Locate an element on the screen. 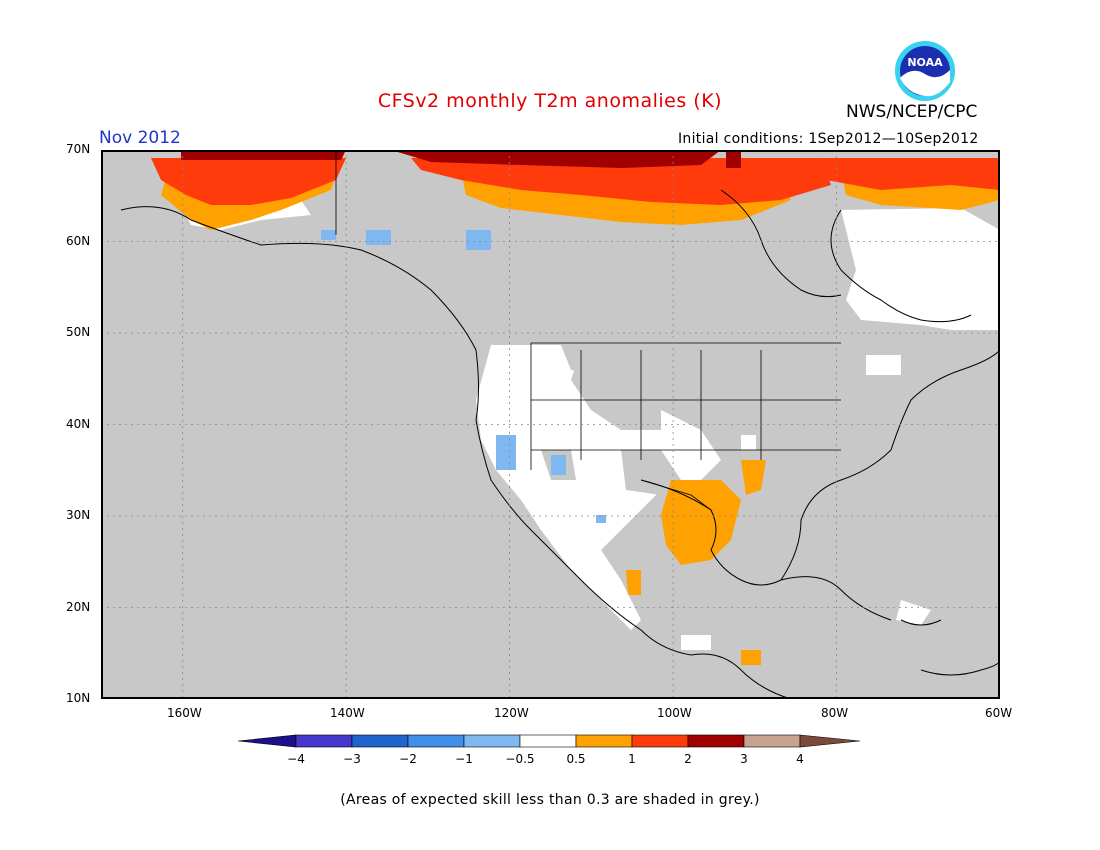  agency-label: NWS/NCEP/CPC is located at coordinates (912, 112).